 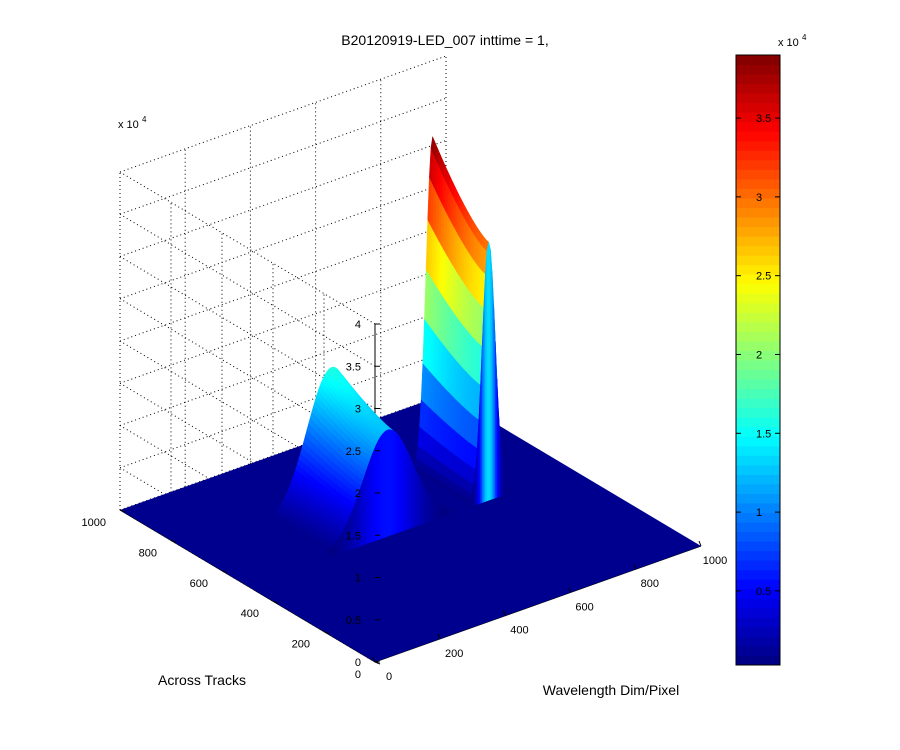 I want to click on z-exponent: x 10 4, so click(x=132, y=123).